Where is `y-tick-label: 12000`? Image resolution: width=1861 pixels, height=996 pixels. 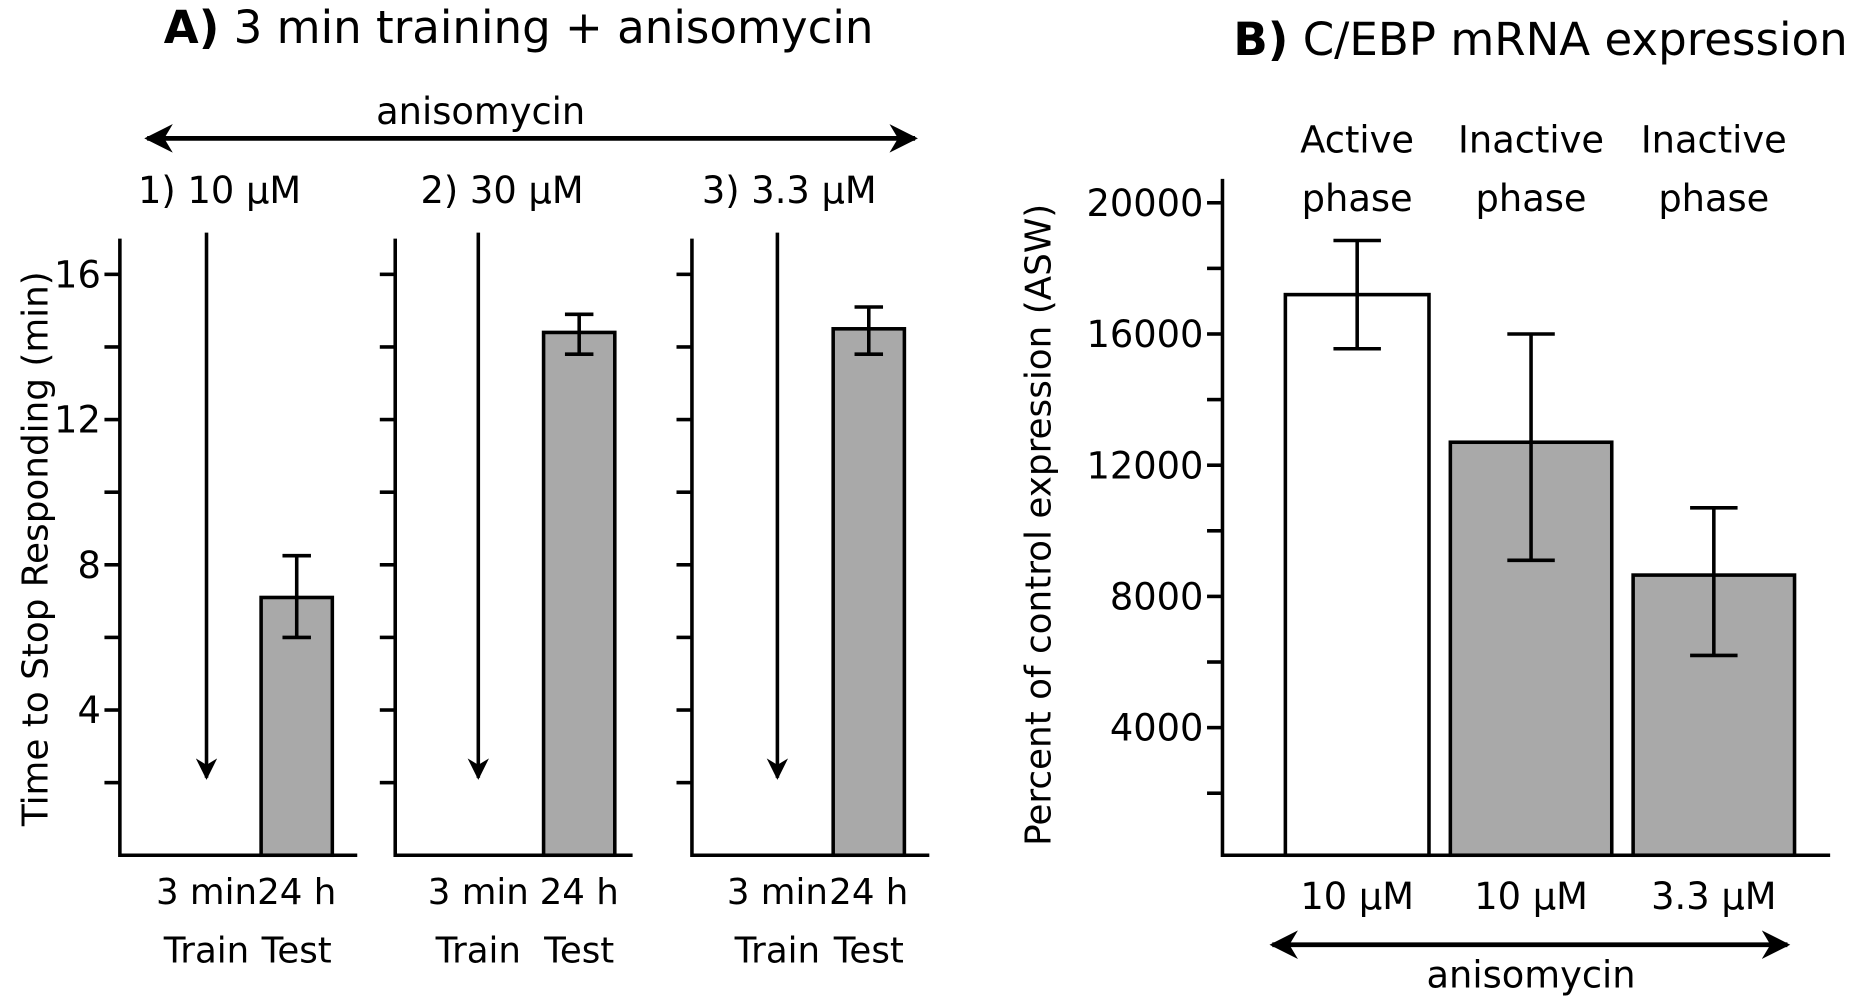
y-tick-label: 12000 is located at coordinates (1144, 465).